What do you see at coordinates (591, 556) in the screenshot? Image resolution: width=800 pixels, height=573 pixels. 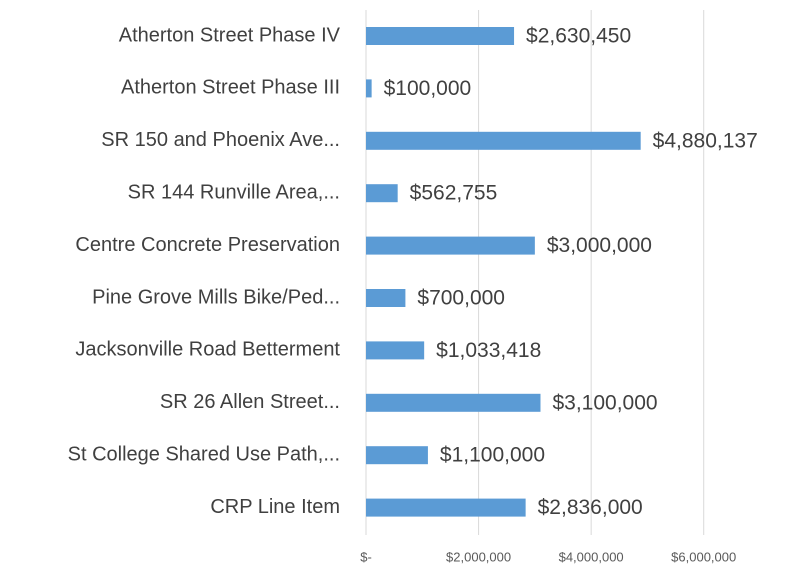 I see `x-tick-label: $4,000,000` at bounding box center [591, 556].